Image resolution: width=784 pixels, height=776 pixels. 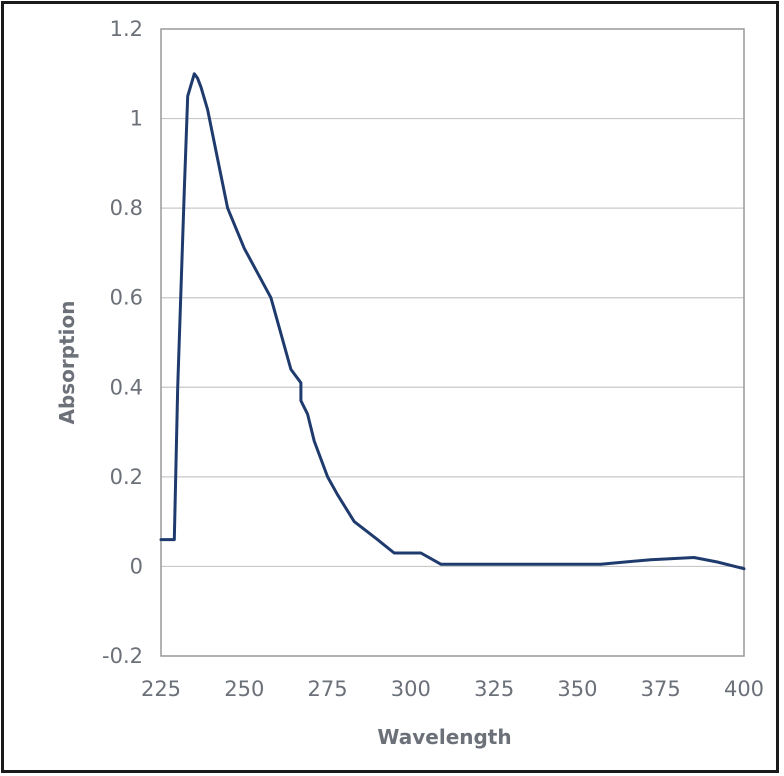 I want to click on x-tick-label: 400, so click(x=744, y=689).